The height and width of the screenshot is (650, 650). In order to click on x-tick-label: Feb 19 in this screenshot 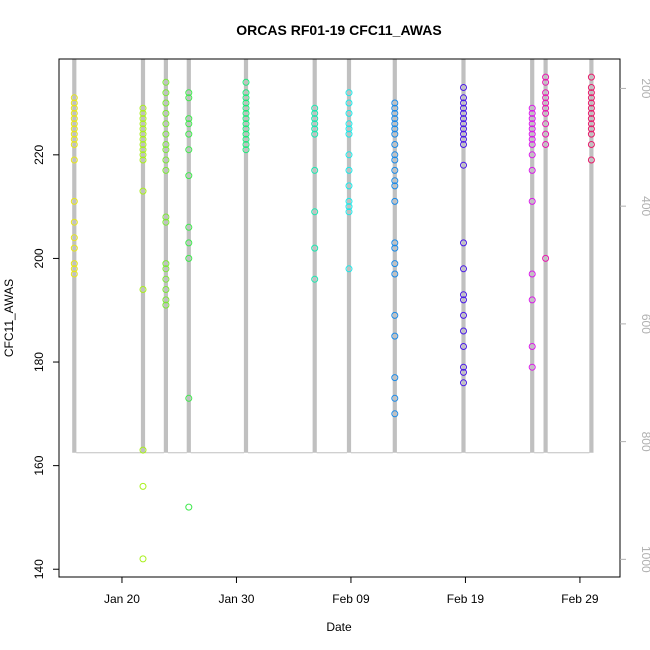, I will do `click(466, 599)`.